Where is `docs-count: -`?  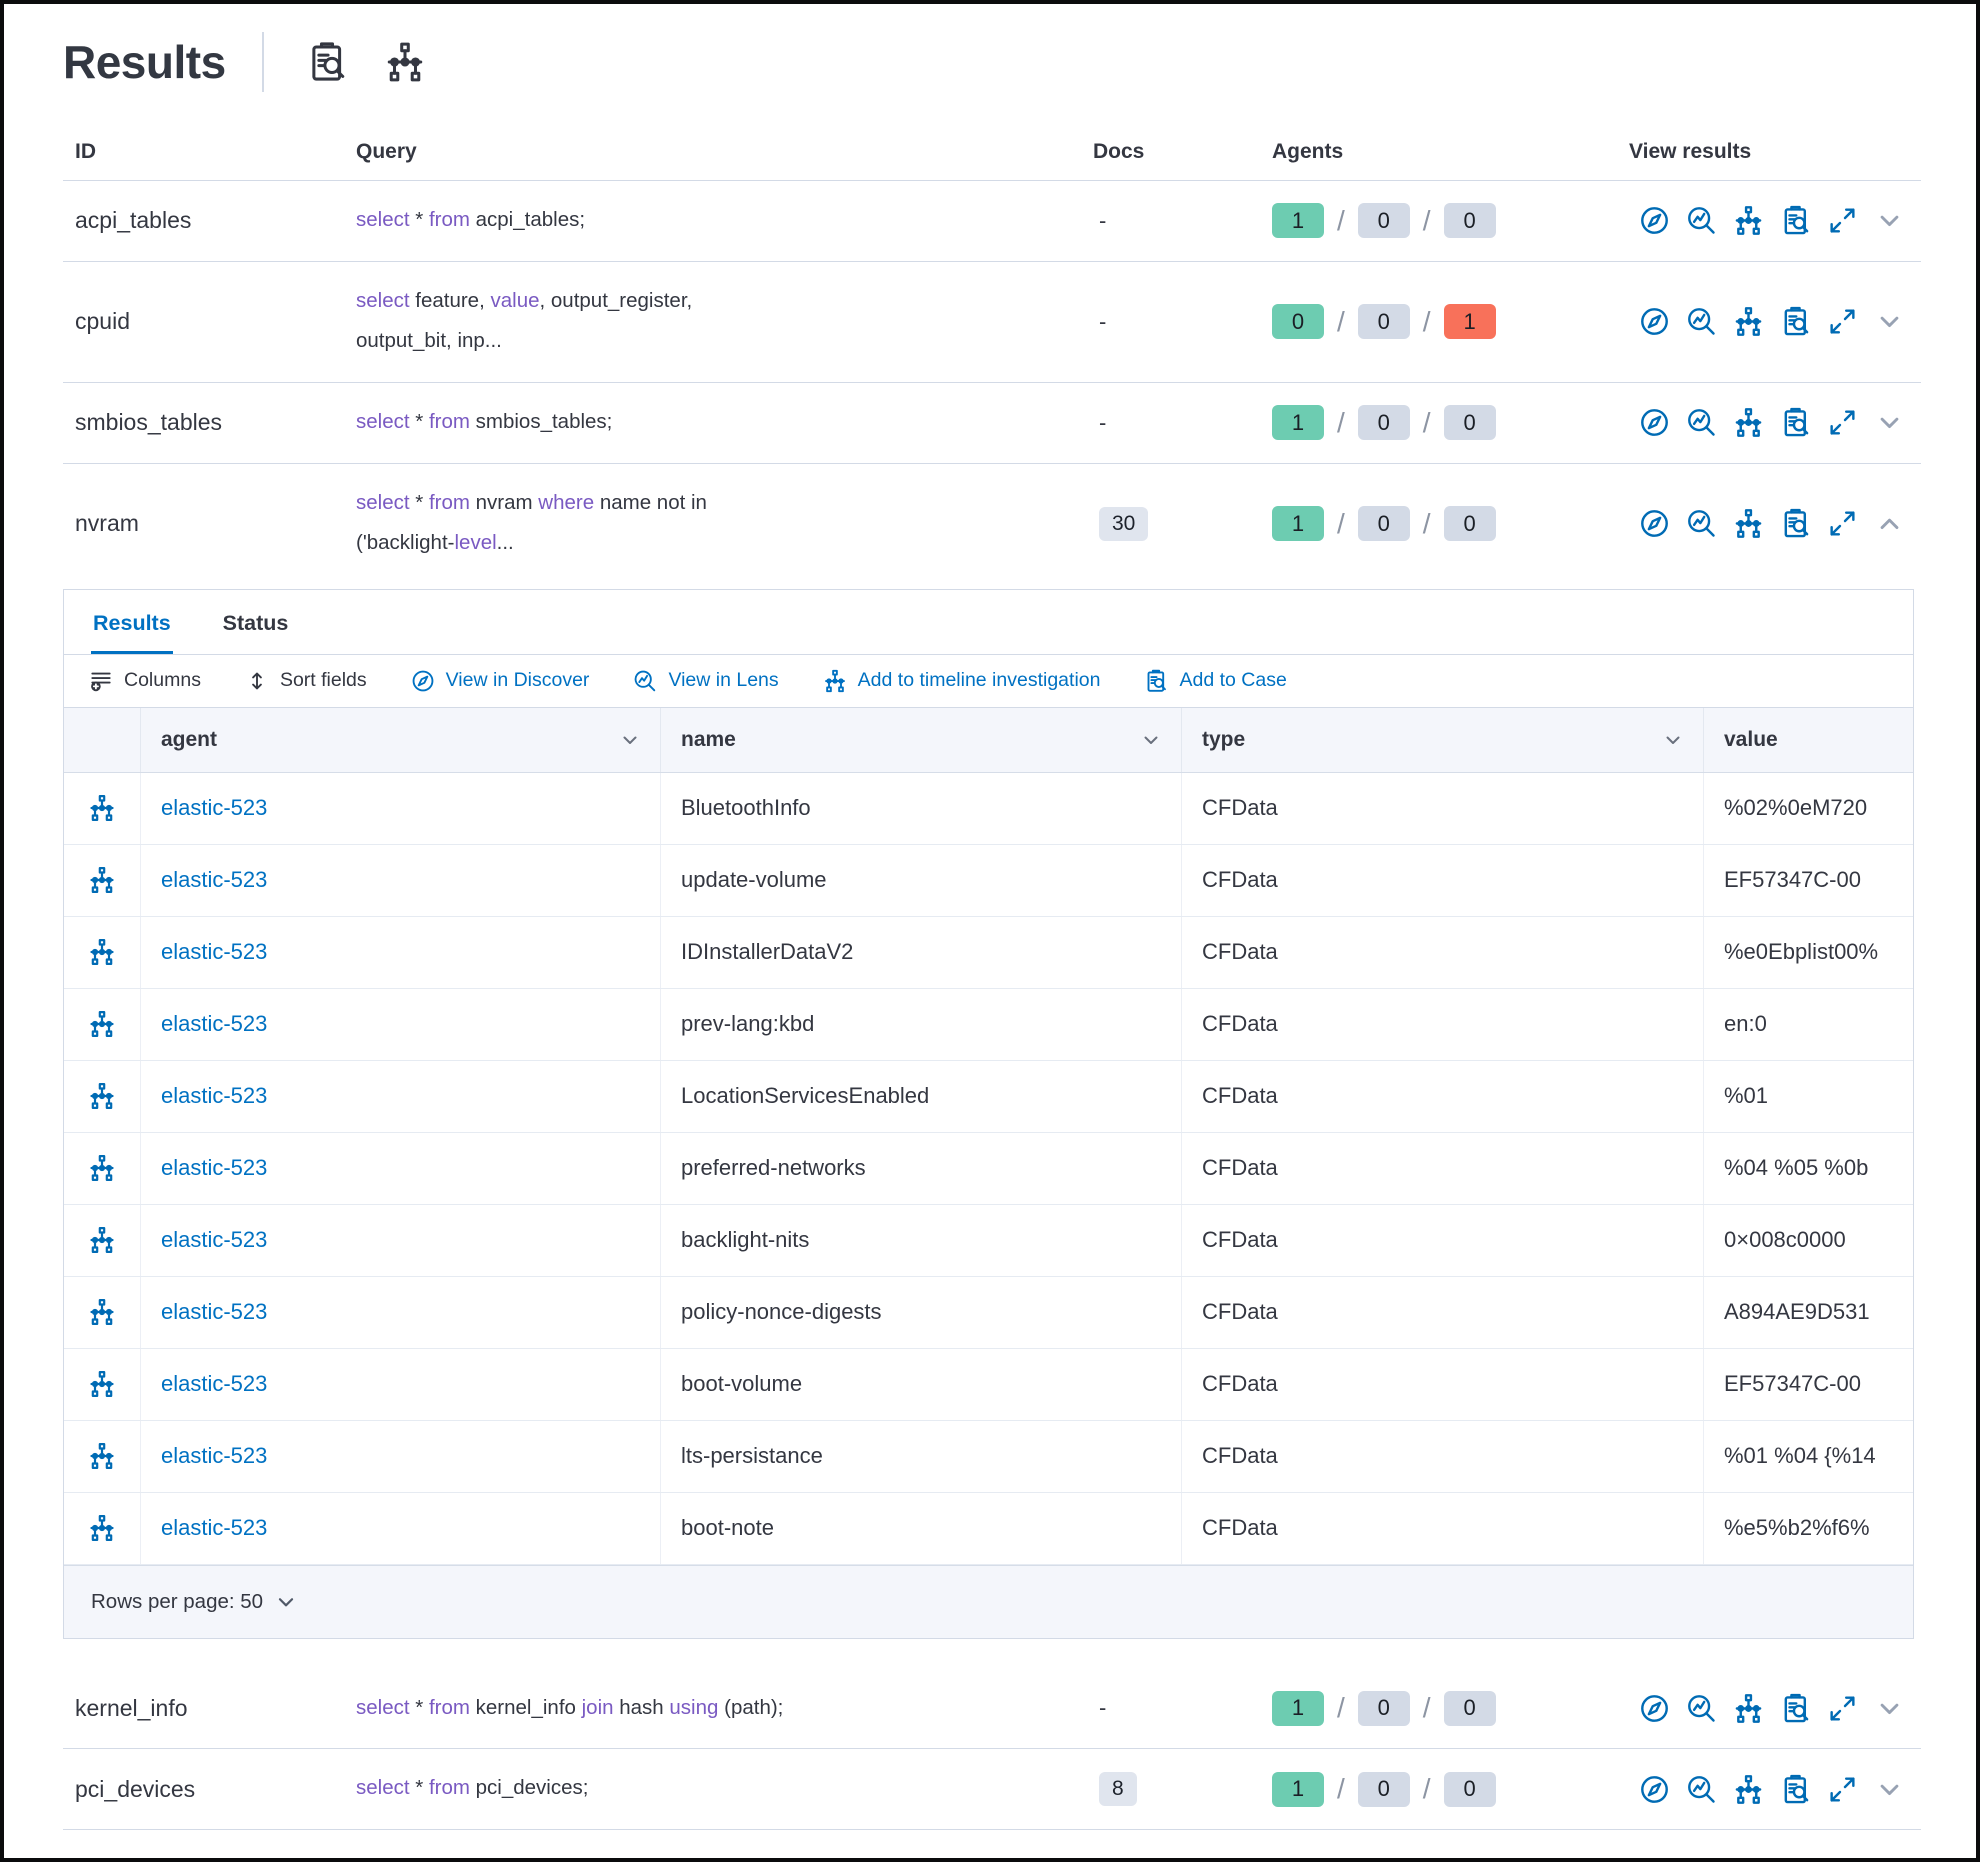
docs-count: - is located at coordinates (1103, 321).